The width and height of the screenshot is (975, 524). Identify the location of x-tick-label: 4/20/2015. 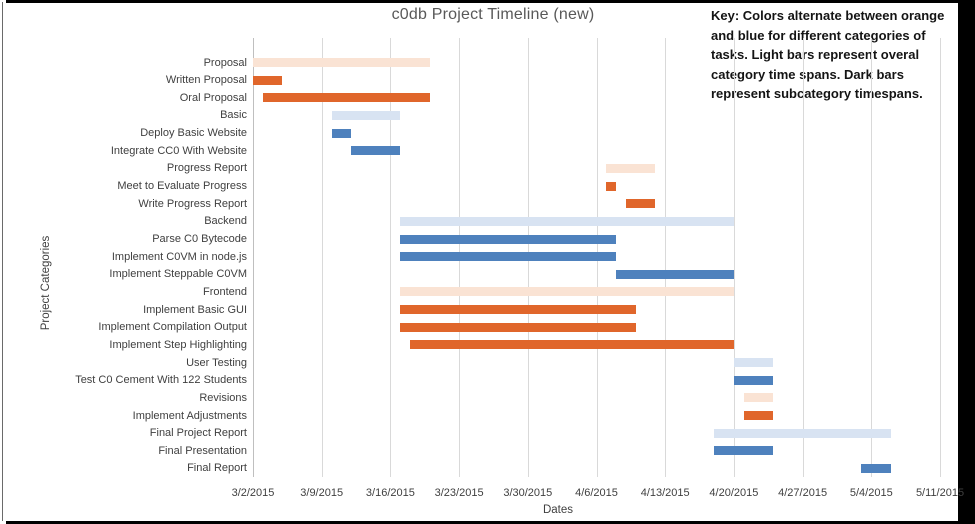
(734, 493).